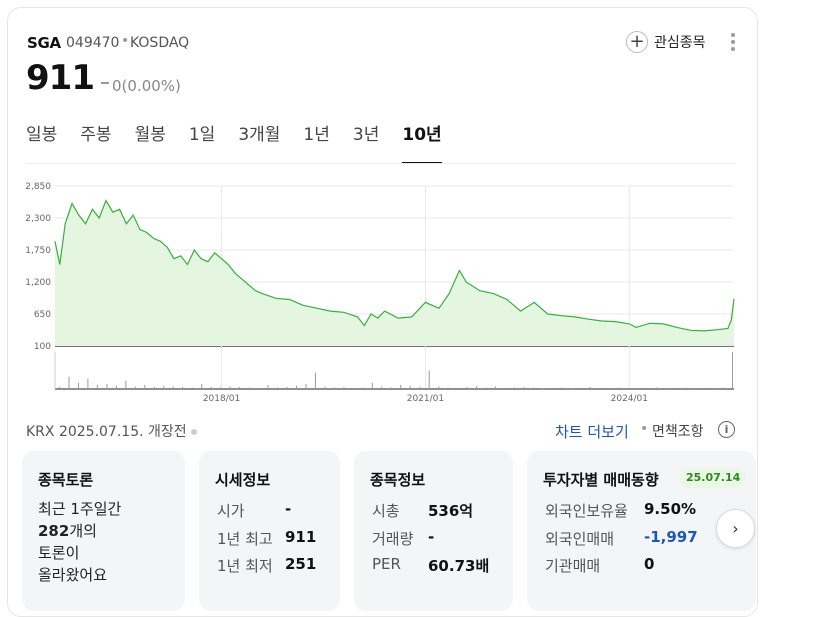  What do you see at coordinates (38, 251) in the screenshot?
I see `y-tick-label: 1,750` at bounding box center [38, 251].